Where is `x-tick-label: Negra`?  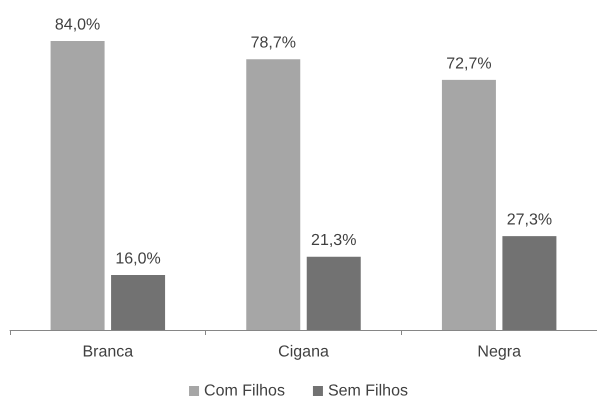
x-tick-label: Negra is located at coordinates (499, 352).